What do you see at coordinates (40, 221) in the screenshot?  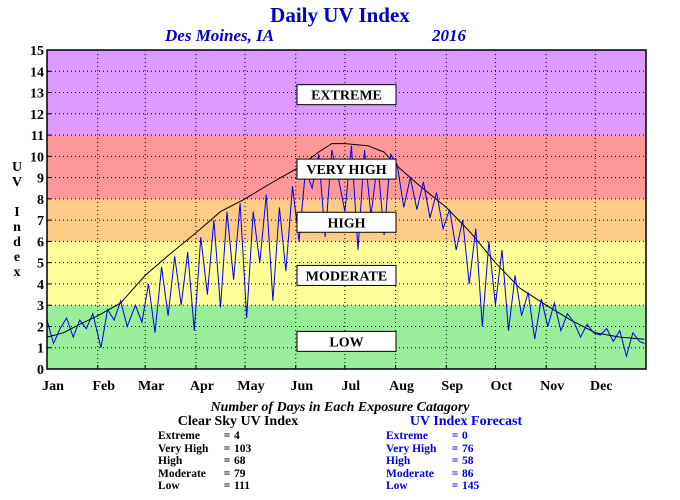 I see `y-tick-label: 7` at bounding box center [40, 221].